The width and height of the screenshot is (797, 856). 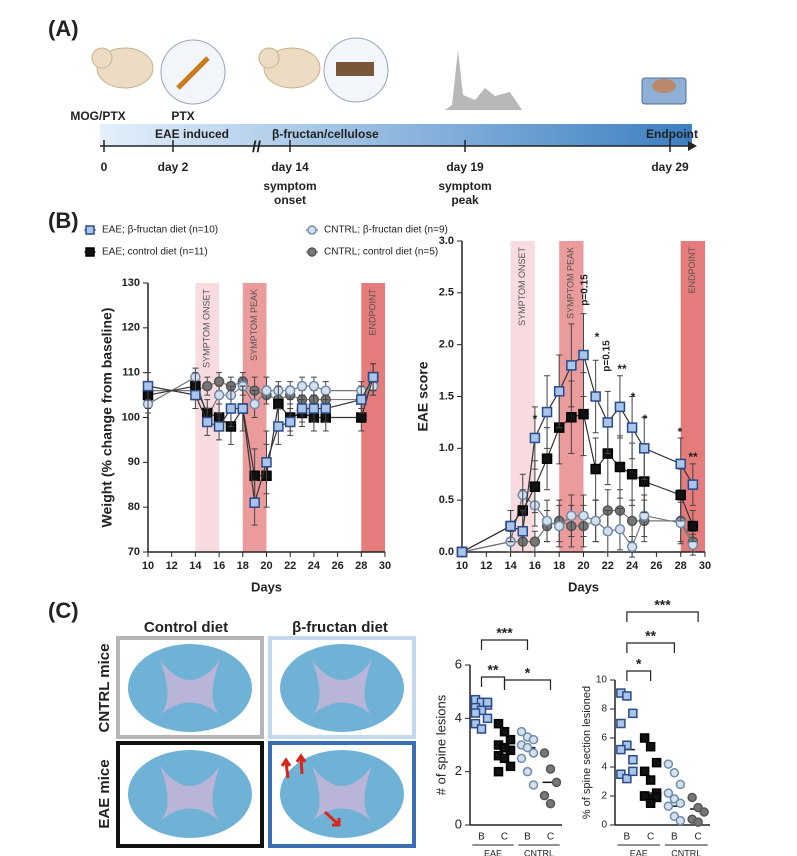 I want to click on legend-label: EAE; control diet (n=11), so click(x=155, y=252).